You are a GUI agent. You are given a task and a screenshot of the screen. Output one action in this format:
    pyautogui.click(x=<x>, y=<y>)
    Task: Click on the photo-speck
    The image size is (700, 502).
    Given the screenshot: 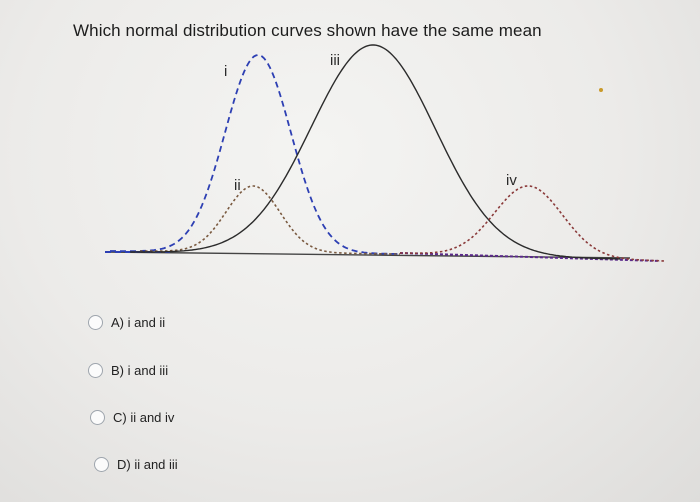 What is the action you would take?
    pyautogui.click(x=601, y=90)
    